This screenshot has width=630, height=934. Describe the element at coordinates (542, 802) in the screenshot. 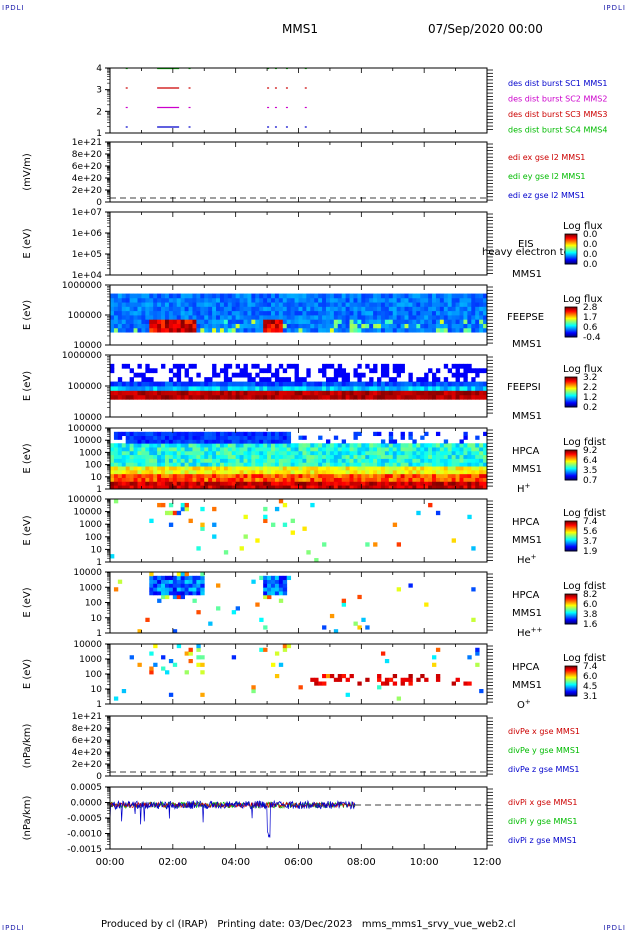

I see `legend-entry: divPi x gse MMS1` at that location.